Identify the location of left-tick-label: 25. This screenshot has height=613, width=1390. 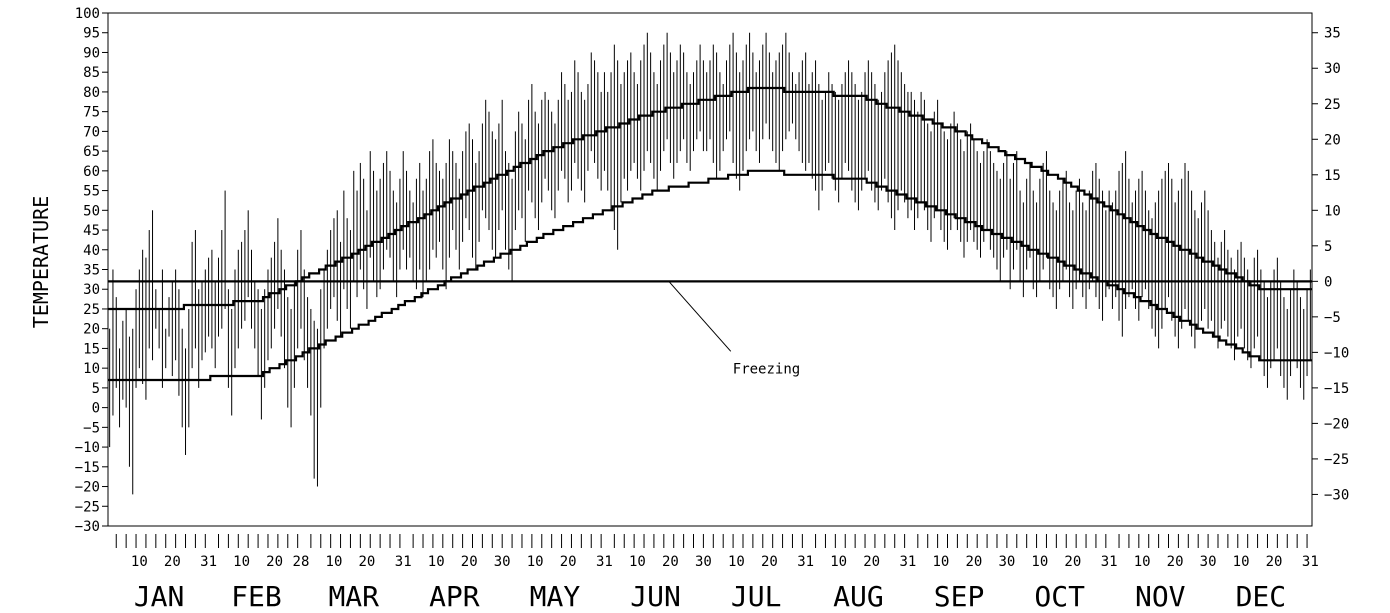
(91, 310).